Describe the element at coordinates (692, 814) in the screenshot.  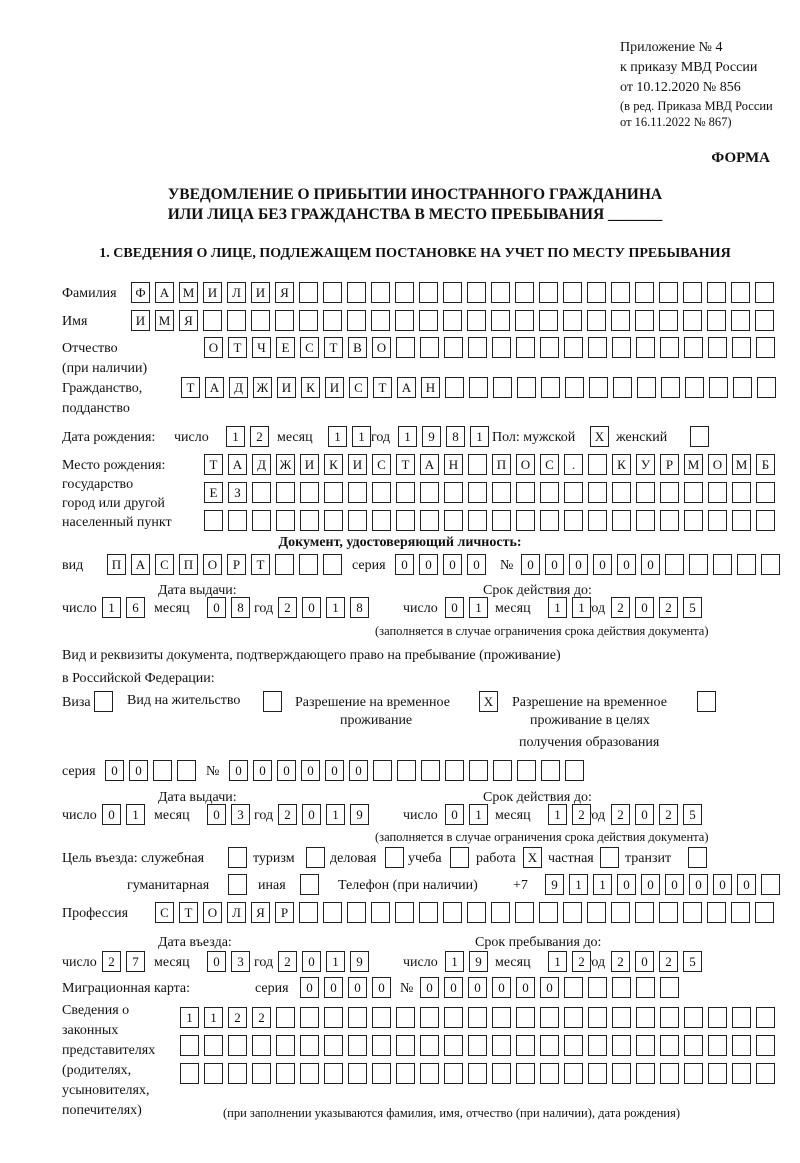
I see `input-cell-rd-valid-year: 5` at that location.